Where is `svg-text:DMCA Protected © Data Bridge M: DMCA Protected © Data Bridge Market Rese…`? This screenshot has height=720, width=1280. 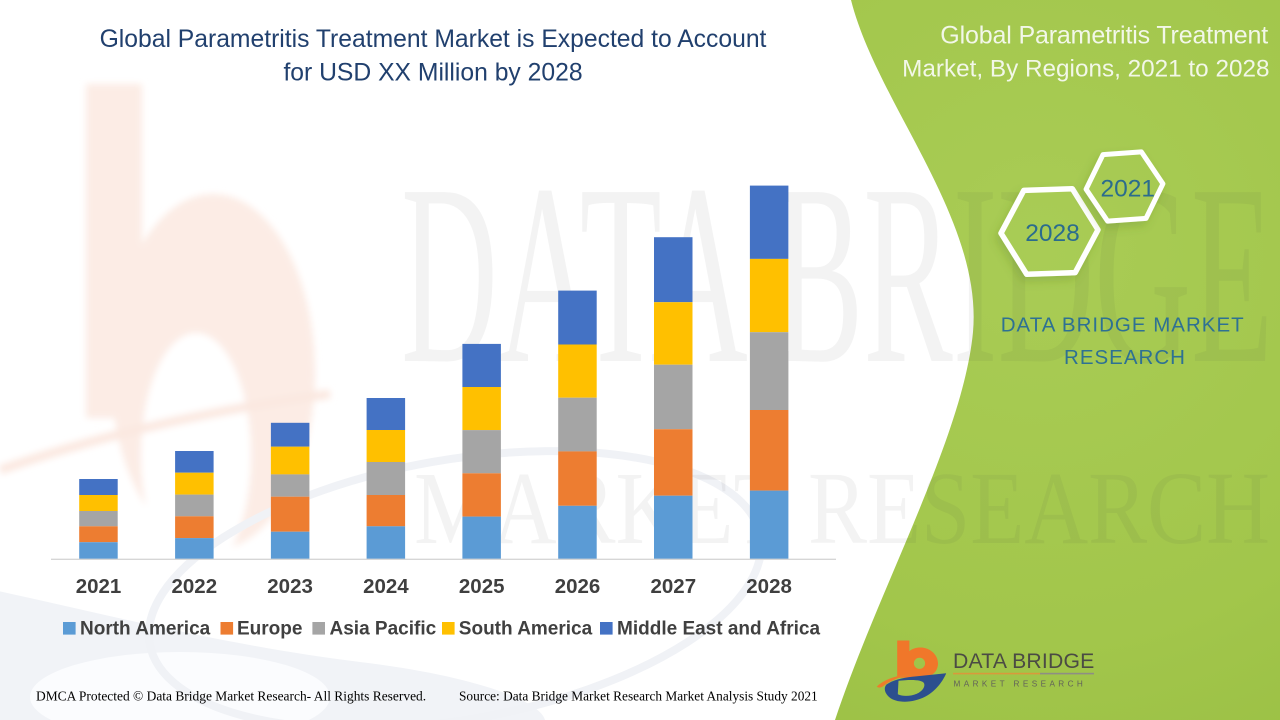 svg-text:DMCA Protected © Data Bridge M: DMCA Protected © Data Bridge Market Rese… is located at coordinates (231, 696).